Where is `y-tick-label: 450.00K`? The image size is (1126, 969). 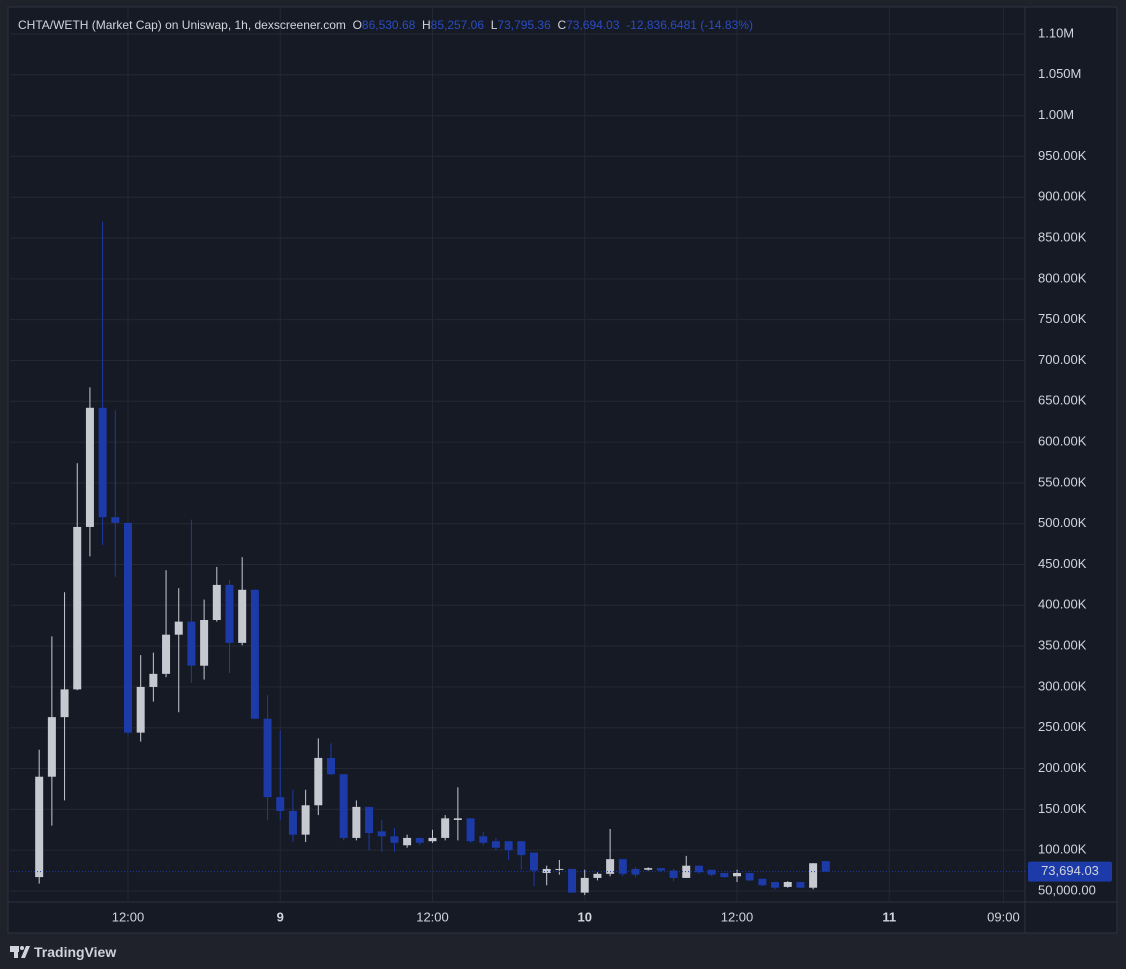 y-tick-label: 450.00K is located at coordinates (1062, 563).